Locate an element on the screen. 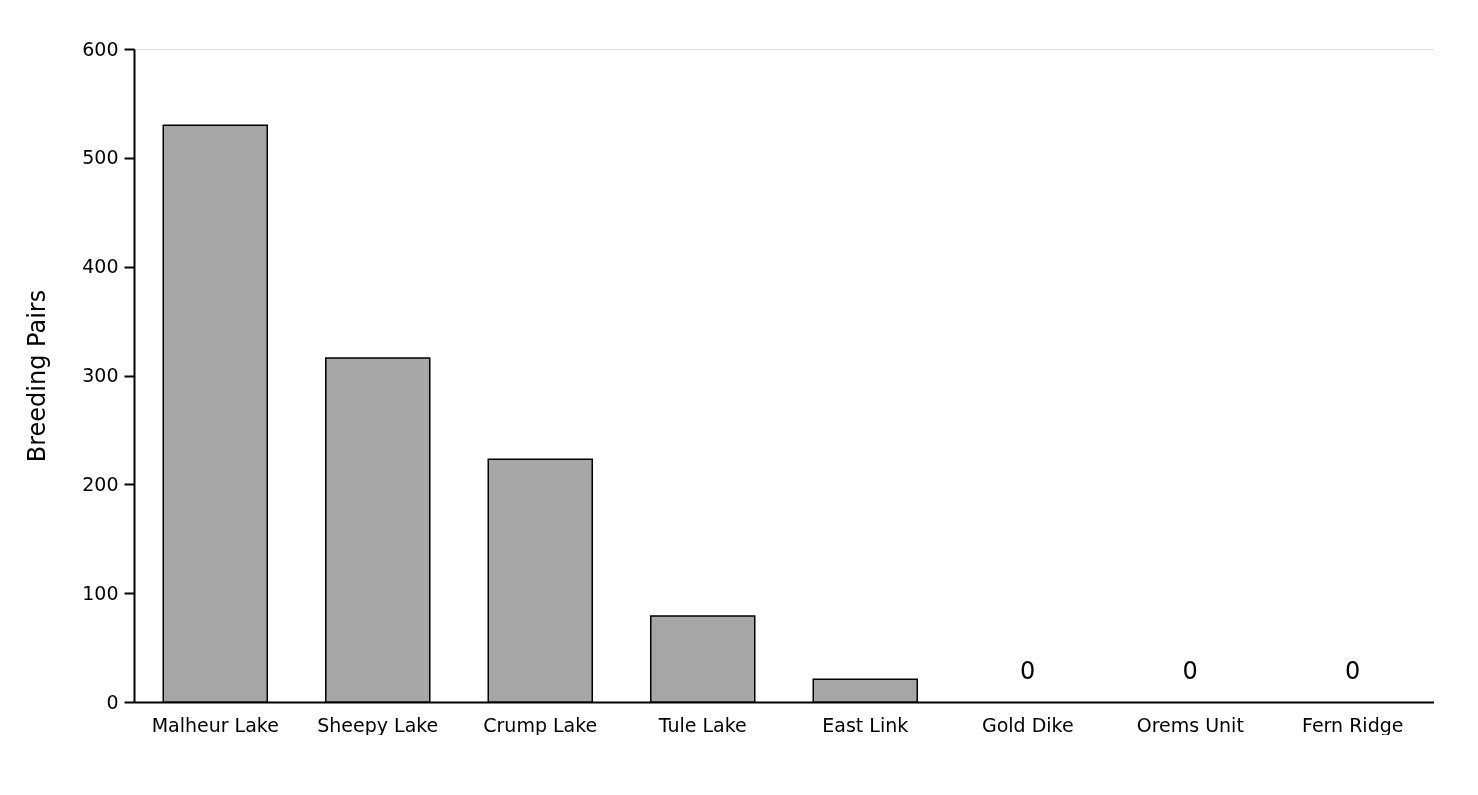  y-tick-label: 300 is located at coordinates (100, 375).